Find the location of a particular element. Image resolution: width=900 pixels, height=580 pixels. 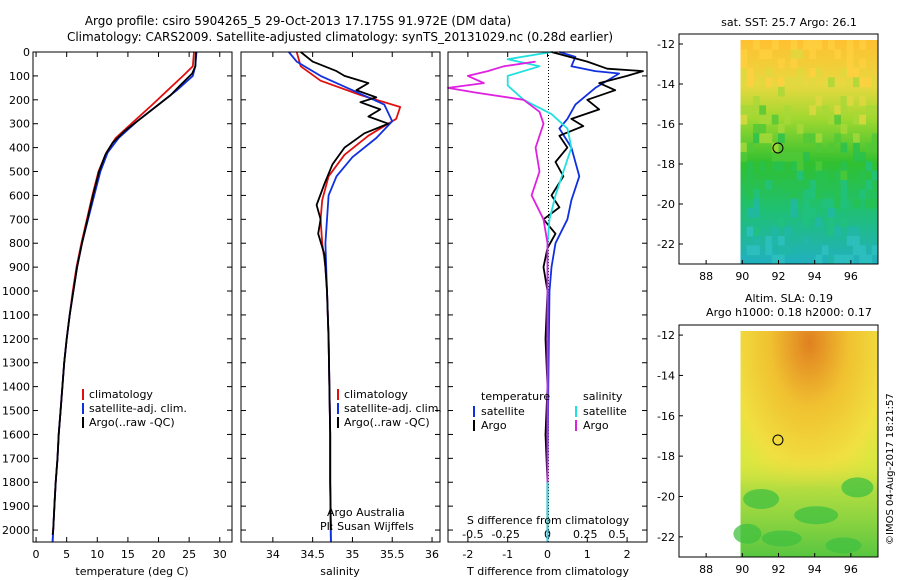

x-tick-label: 15 is located at coordinates (128, 554).